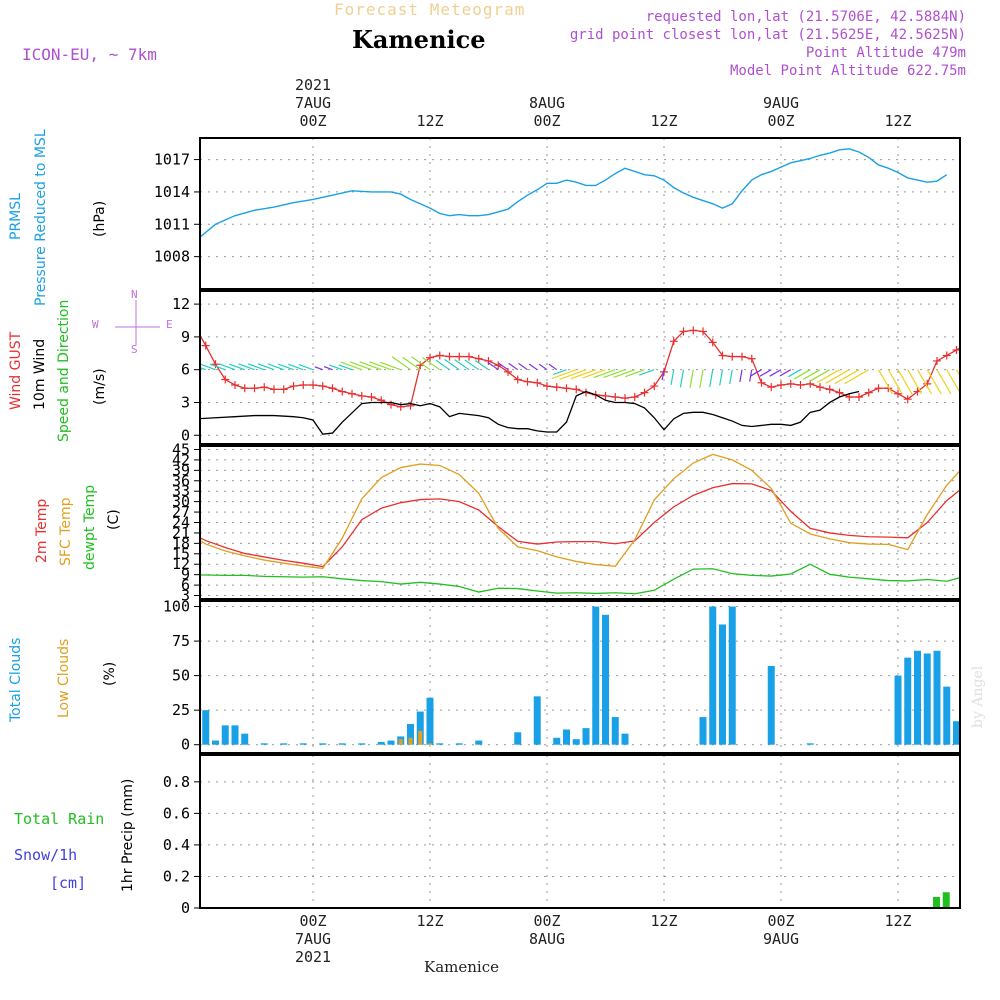  What do you see at coordinates (181, 470) in the screenshot?
I see `y-tick-label: 39` at bounding box center [181, 470].